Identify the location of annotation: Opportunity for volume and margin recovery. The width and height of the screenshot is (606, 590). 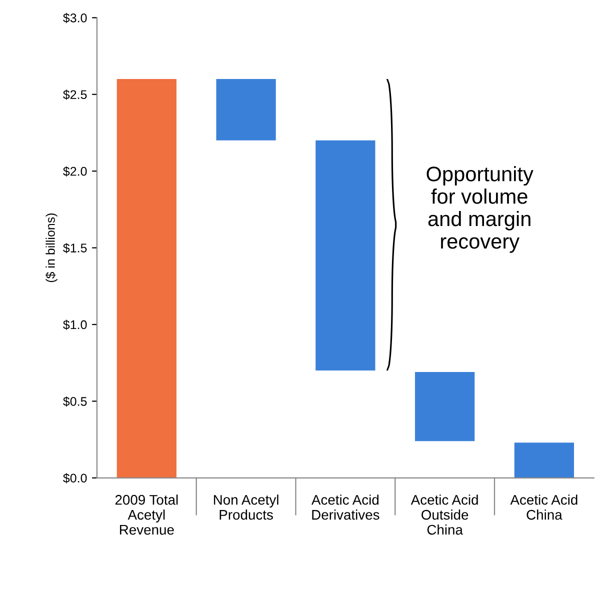
(480, 209).